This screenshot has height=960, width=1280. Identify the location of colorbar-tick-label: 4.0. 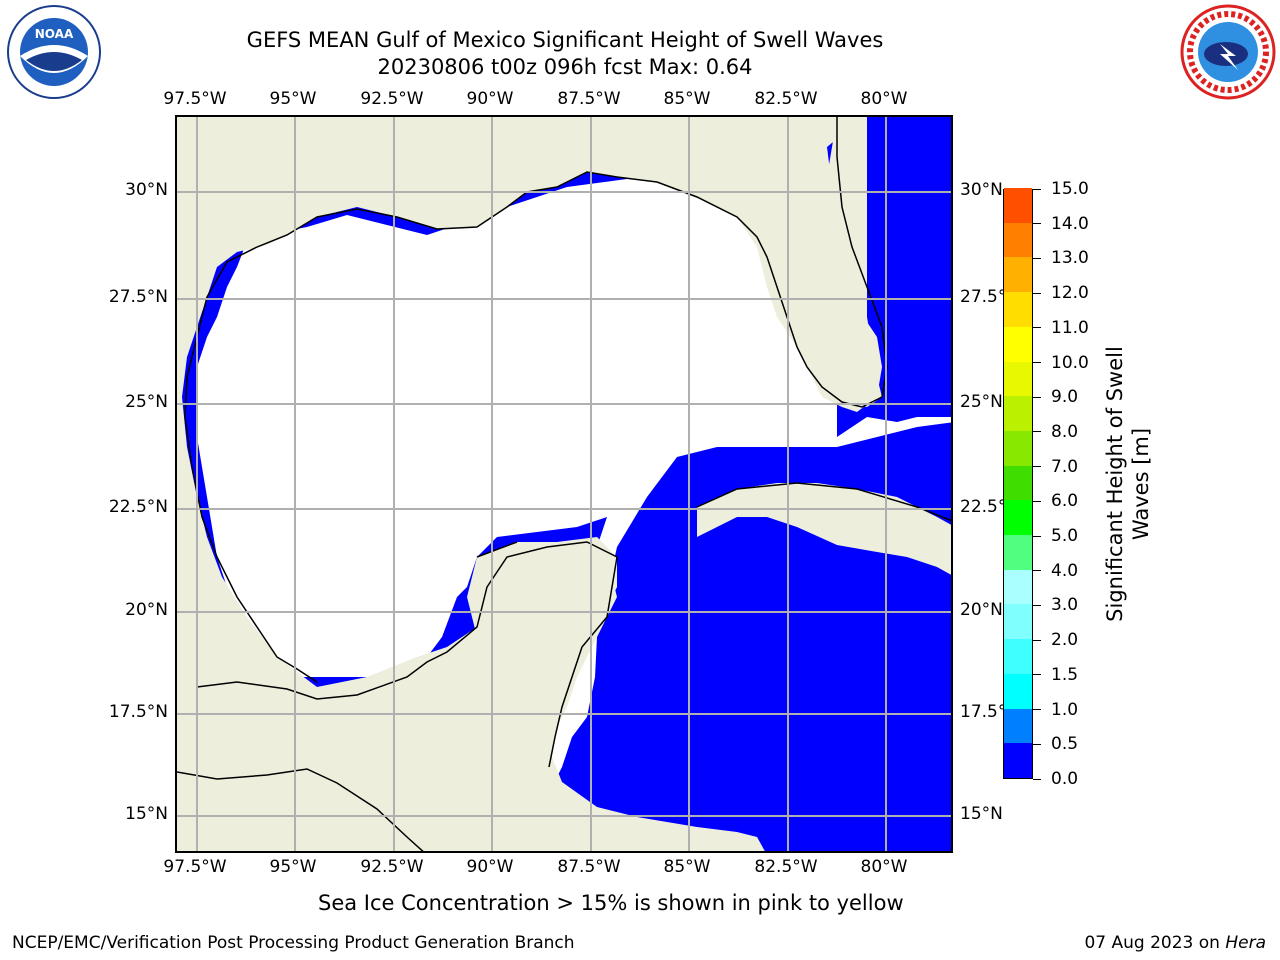
(1065, 570).